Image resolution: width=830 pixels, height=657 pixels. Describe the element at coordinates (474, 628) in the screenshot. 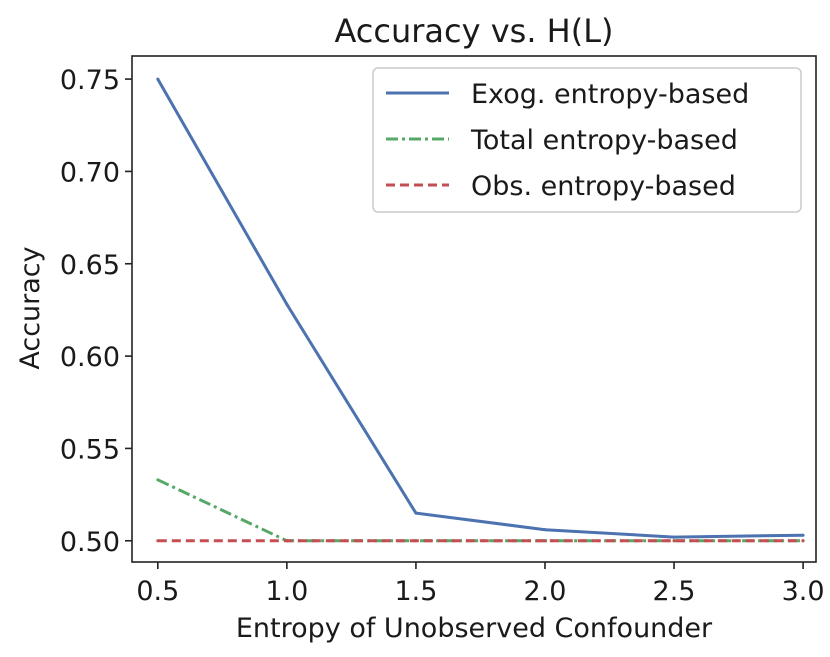

I see `x-axis-label: Entropy of Unobserved Confounder` at that location.